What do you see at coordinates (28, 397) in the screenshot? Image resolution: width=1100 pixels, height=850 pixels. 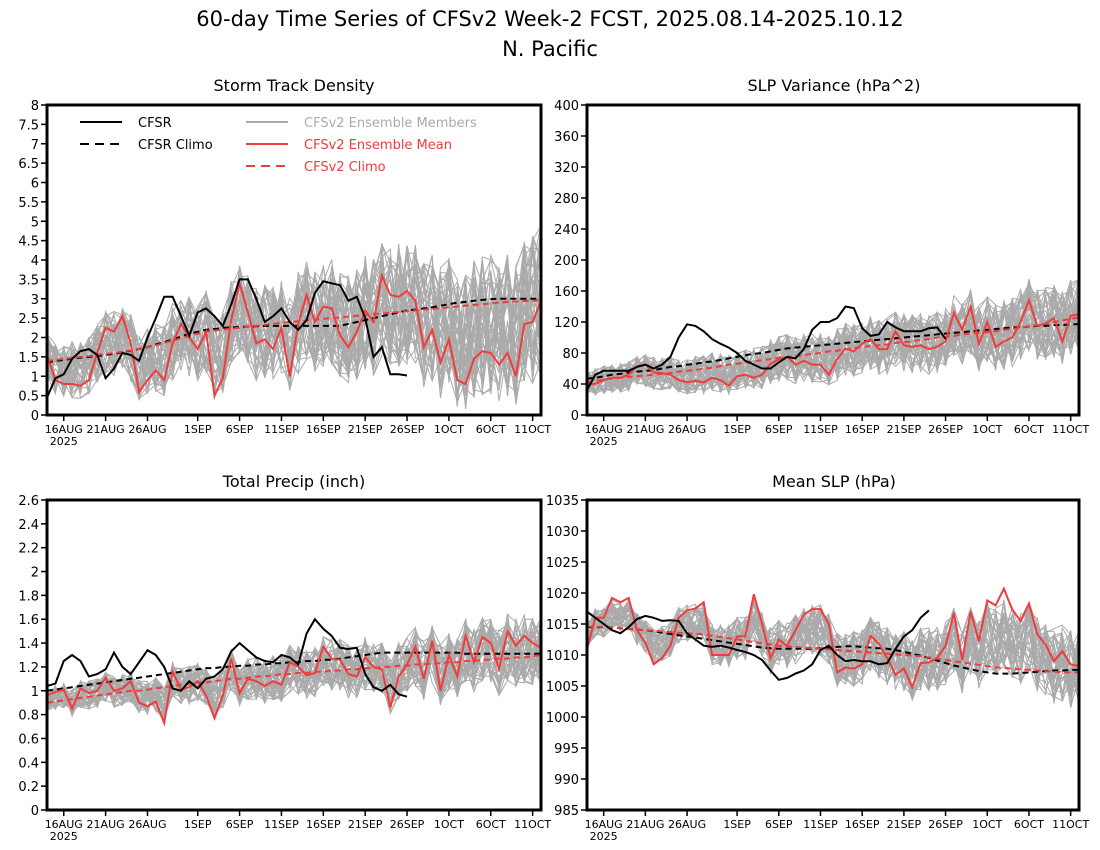 I see `y-tick-label: 0.5` at bounding box center [28, 397].